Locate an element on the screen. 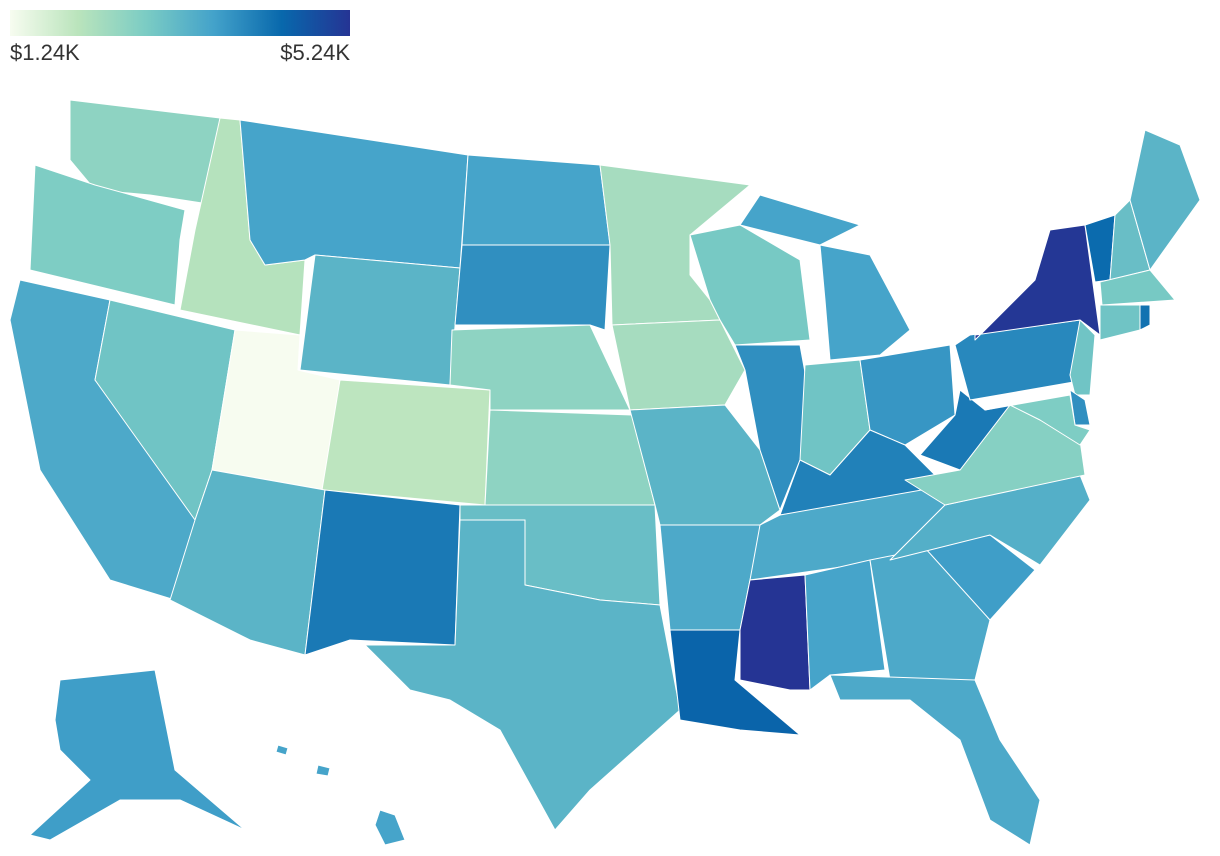 The image size is (1220, 856). legend-label: $1.24K is located at coordinates (45, 52).